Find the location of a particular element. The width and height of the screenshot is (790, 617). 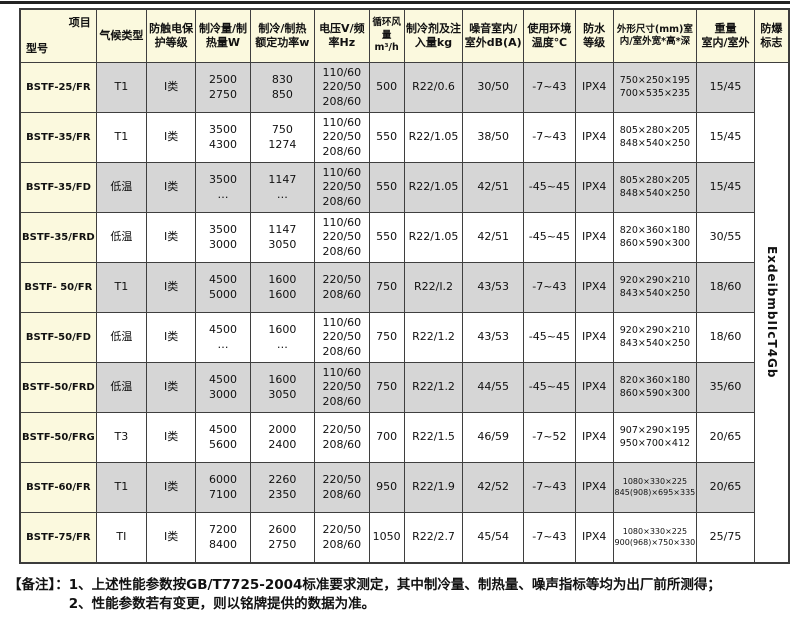

cell-dimensions: 750×250×195 700×535×235 is located at coordinates (655, 87).